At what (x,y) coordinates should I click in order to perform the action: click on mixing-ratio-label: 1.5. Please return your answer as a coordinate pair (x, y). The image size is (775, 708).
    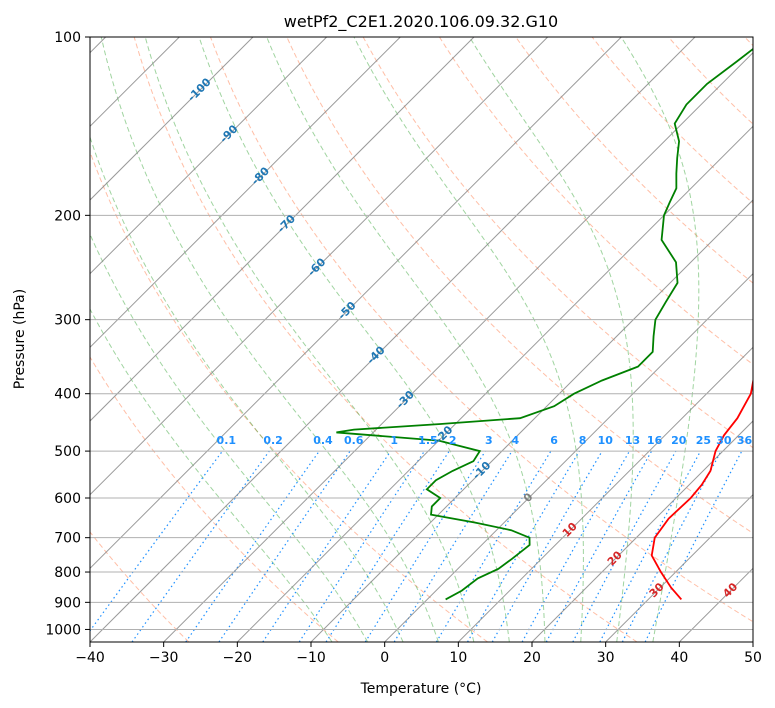
    Looking at the image, I should click on (428, 440).